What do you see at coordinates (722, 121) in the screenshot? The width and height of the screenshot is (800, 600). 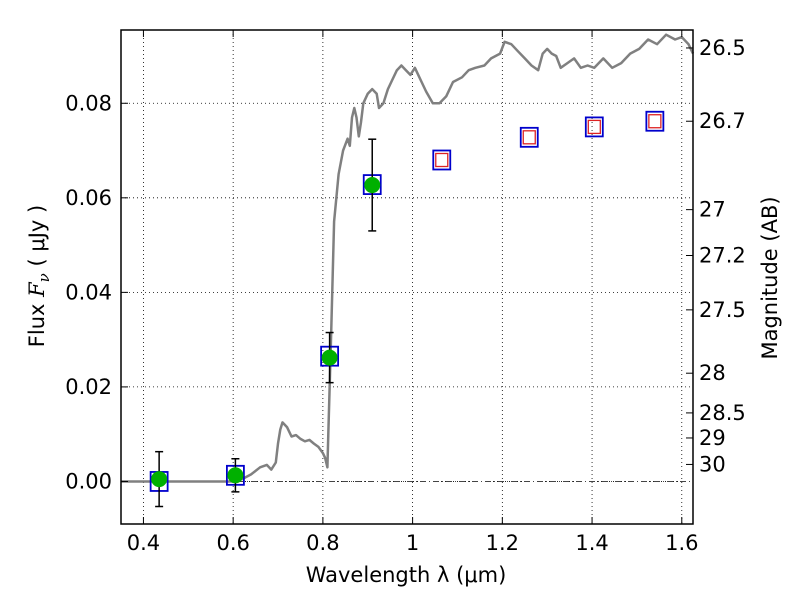 I see `y2-tick-label: 26.7` at bounding box center [722, 121].